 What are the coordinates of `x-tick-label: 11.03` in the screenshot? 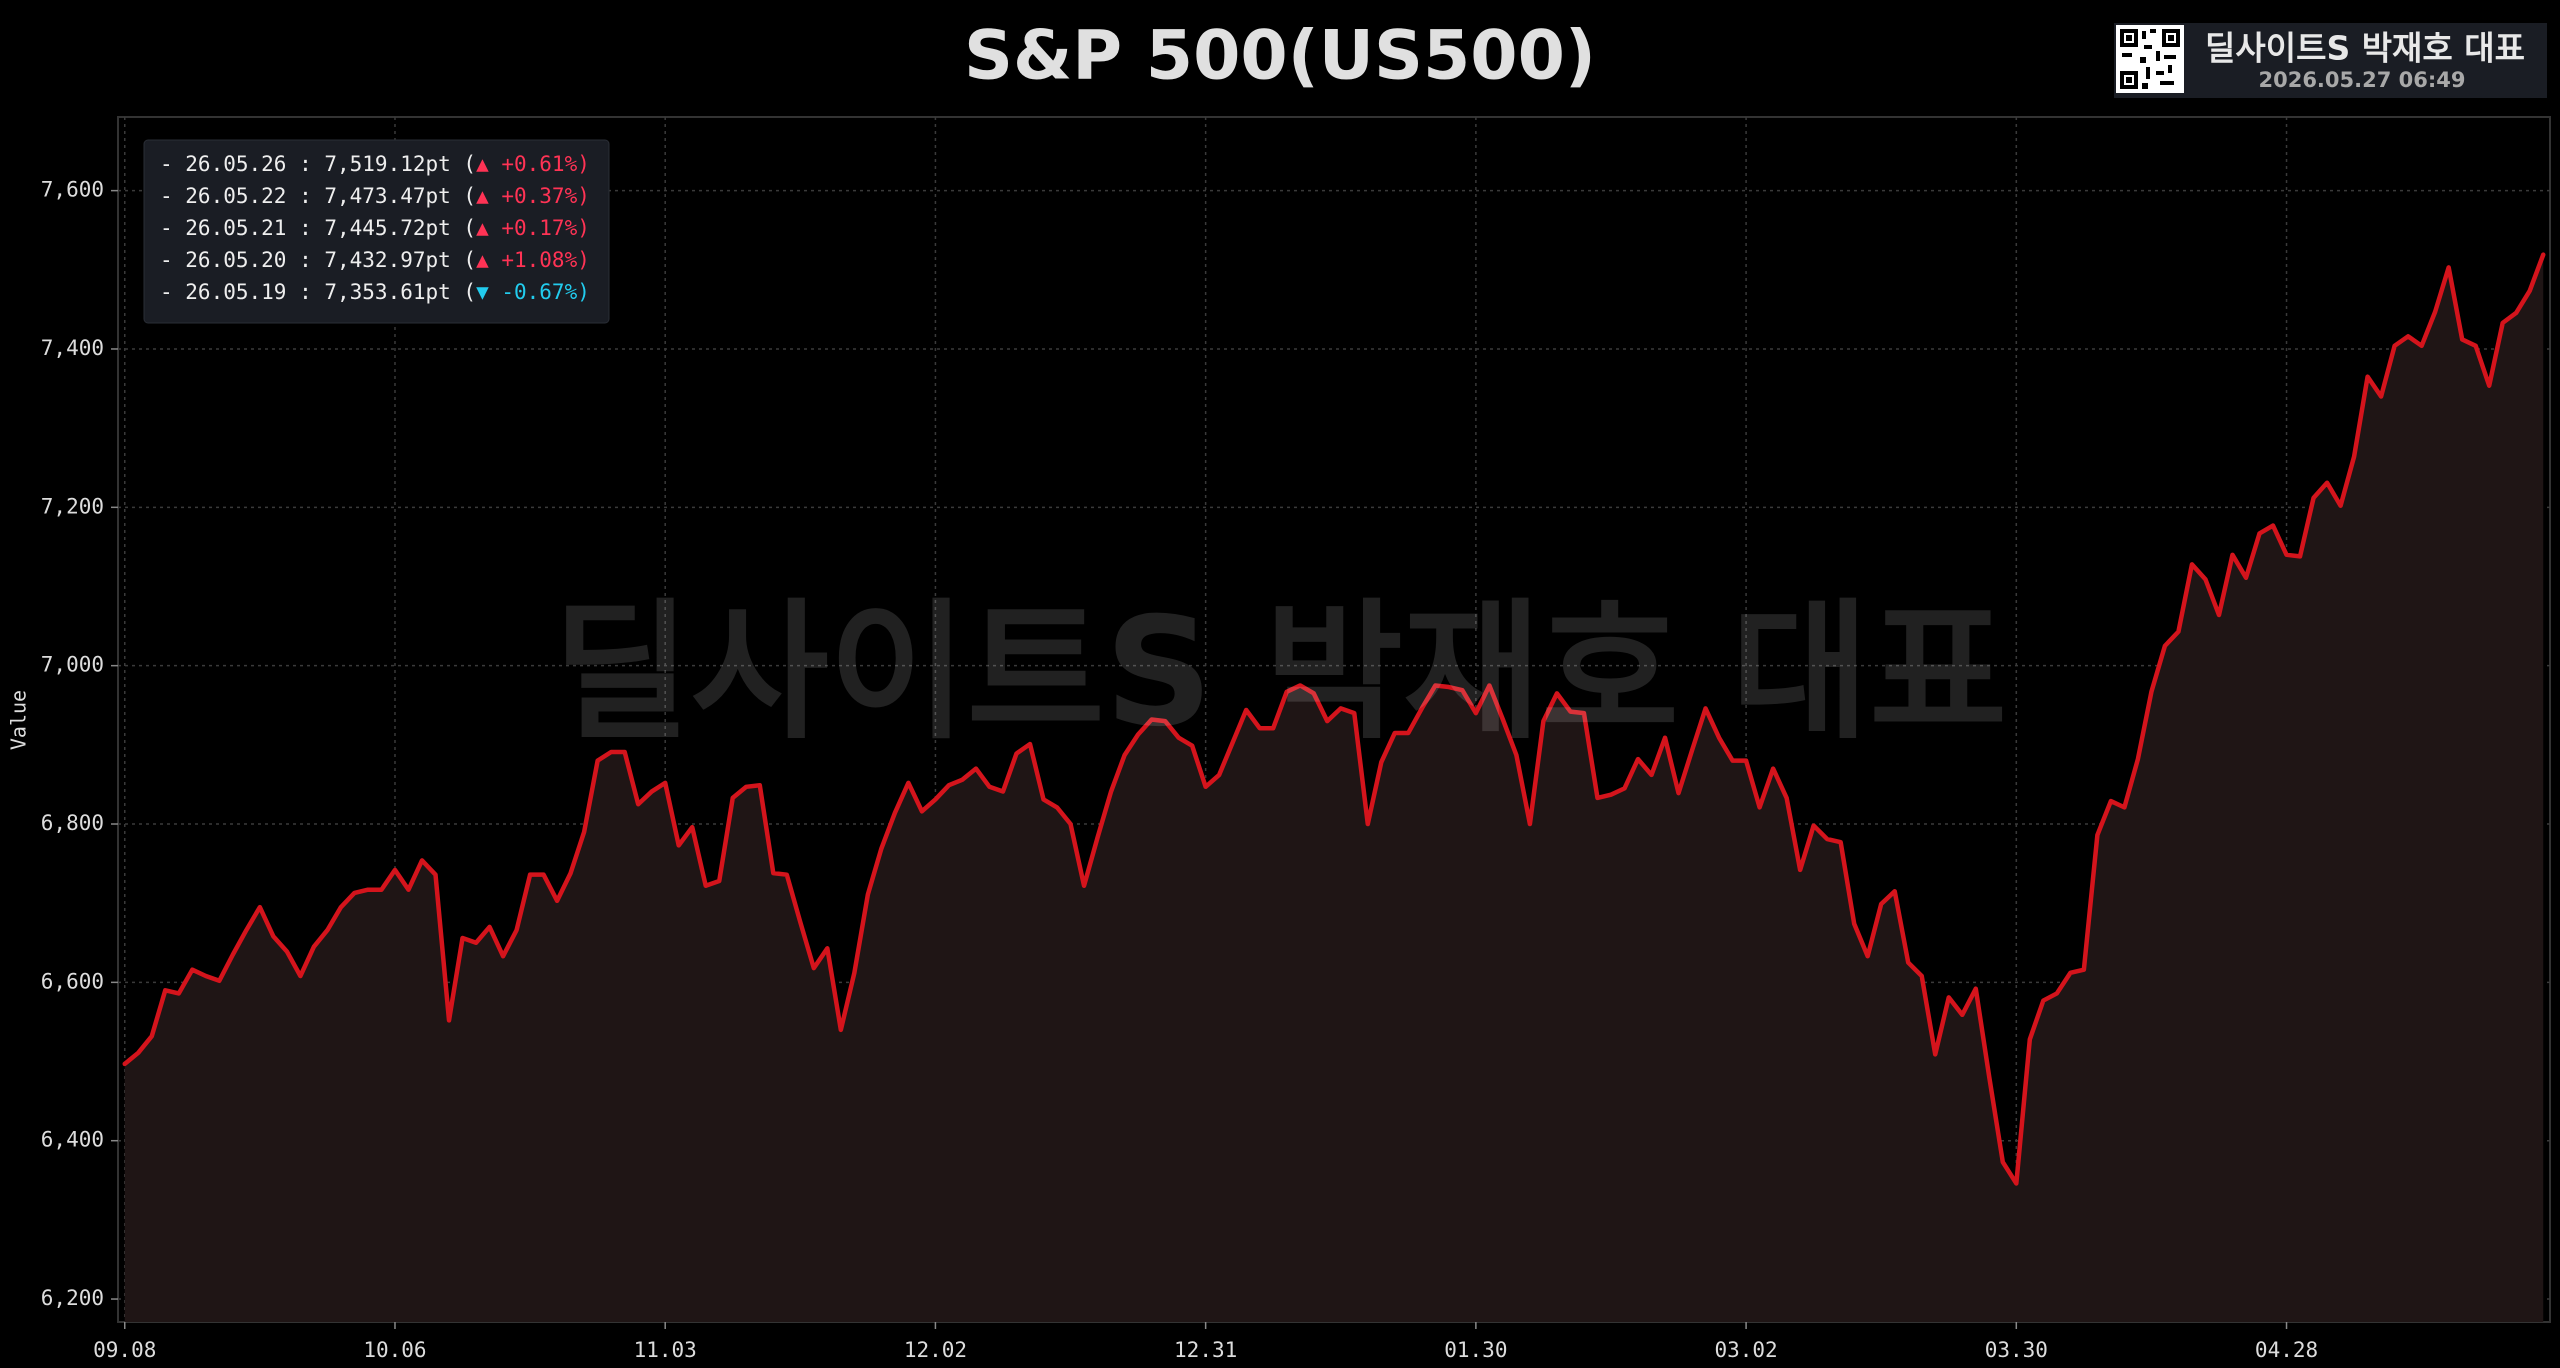 It's located at (665, 1350).